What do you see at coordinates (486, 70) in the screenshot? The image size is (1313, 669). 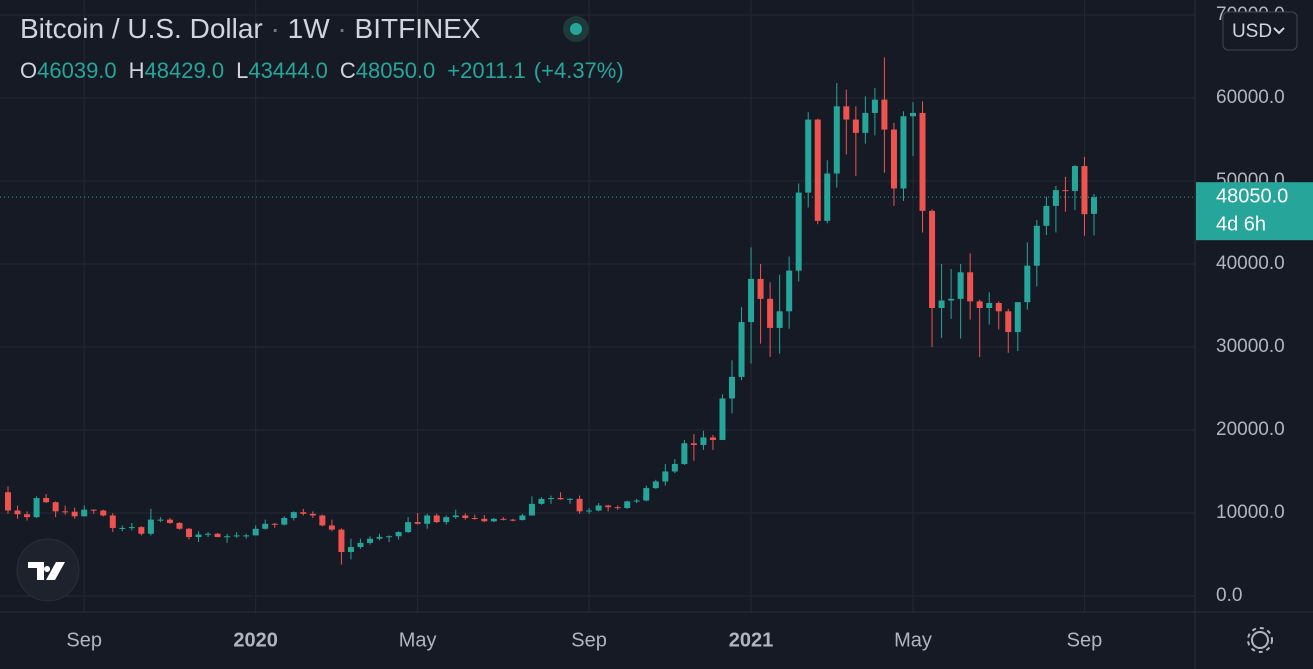 I see `change: +2011.1` at bounding box center [486, 70].